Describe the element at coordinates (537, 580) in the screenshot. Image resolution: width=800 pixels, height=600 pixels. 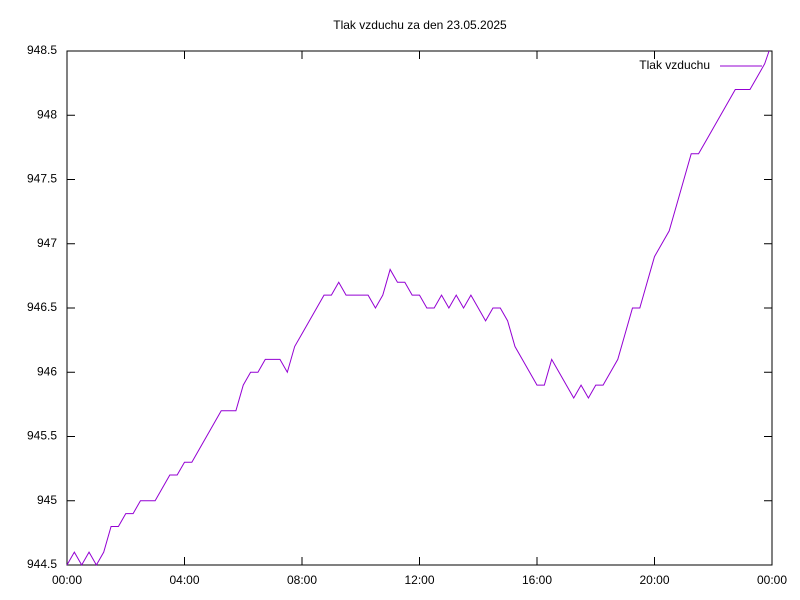
I see `x-tick-label: 16:00` at that location.